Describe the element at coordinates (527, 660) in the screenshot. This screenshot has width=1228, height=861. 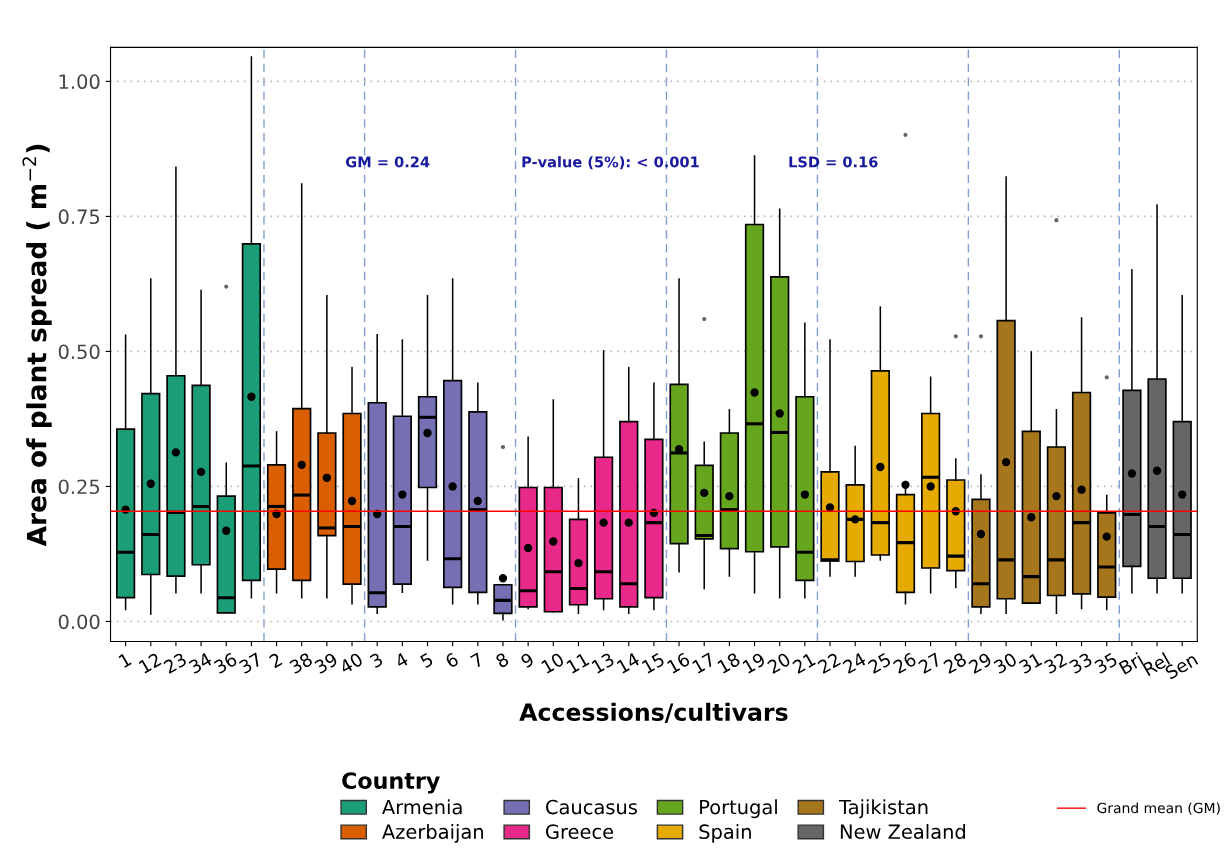
I see `x-tick-label: 9` at that location.